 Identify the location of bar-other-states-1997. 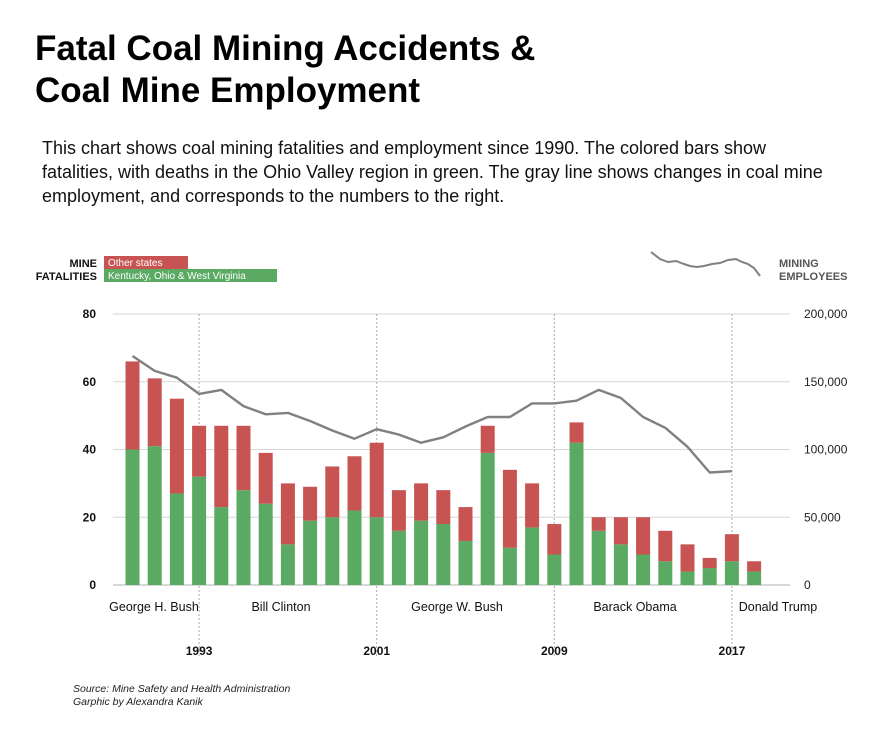
(287, 514).